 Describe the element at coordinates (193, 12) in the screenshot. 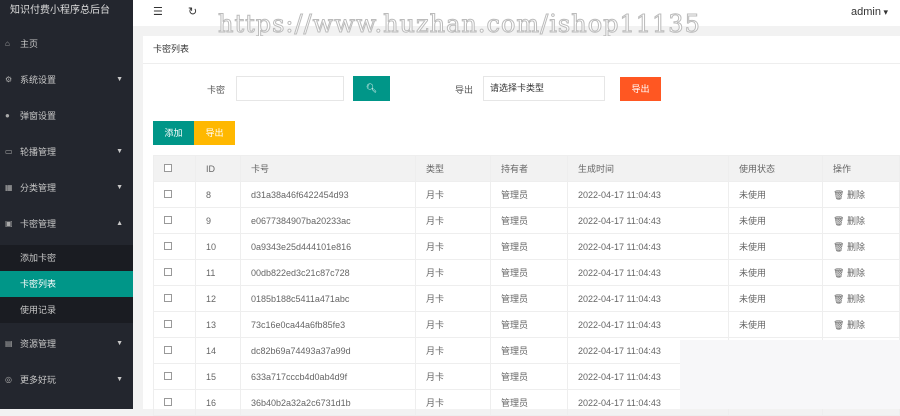

I see `refresh-icon: ↻` at that location.